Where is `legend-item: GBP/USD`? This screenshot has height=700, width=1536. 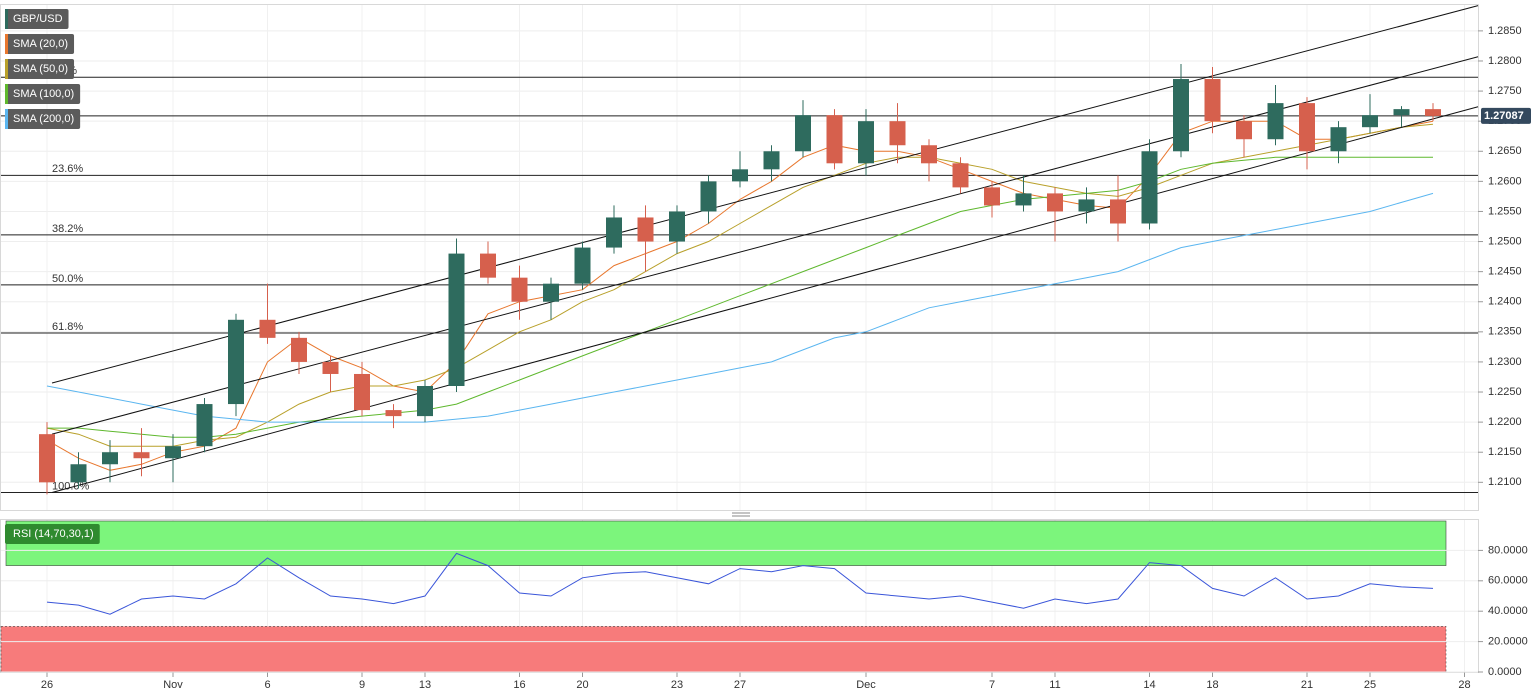 legend-item: GBP/USD is located at coordinates (37, 19).